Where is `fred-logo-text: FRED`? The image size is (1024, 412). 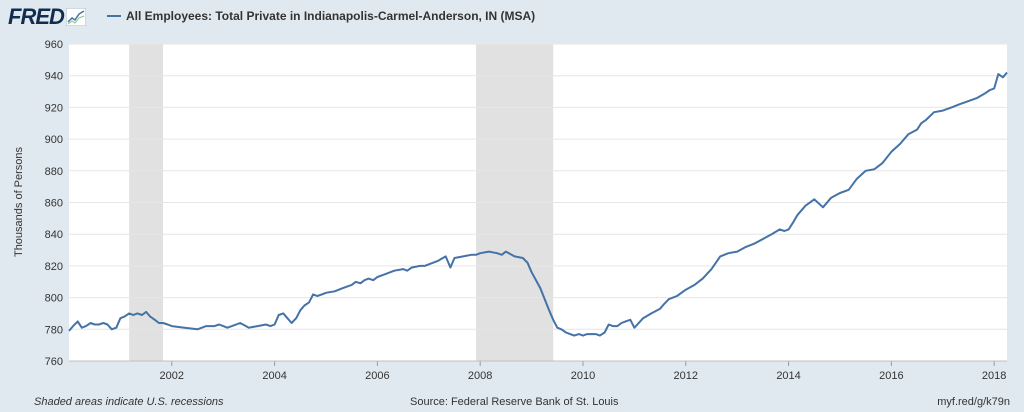 fred-logo-text: FRED is located at coordinates (36, 16).